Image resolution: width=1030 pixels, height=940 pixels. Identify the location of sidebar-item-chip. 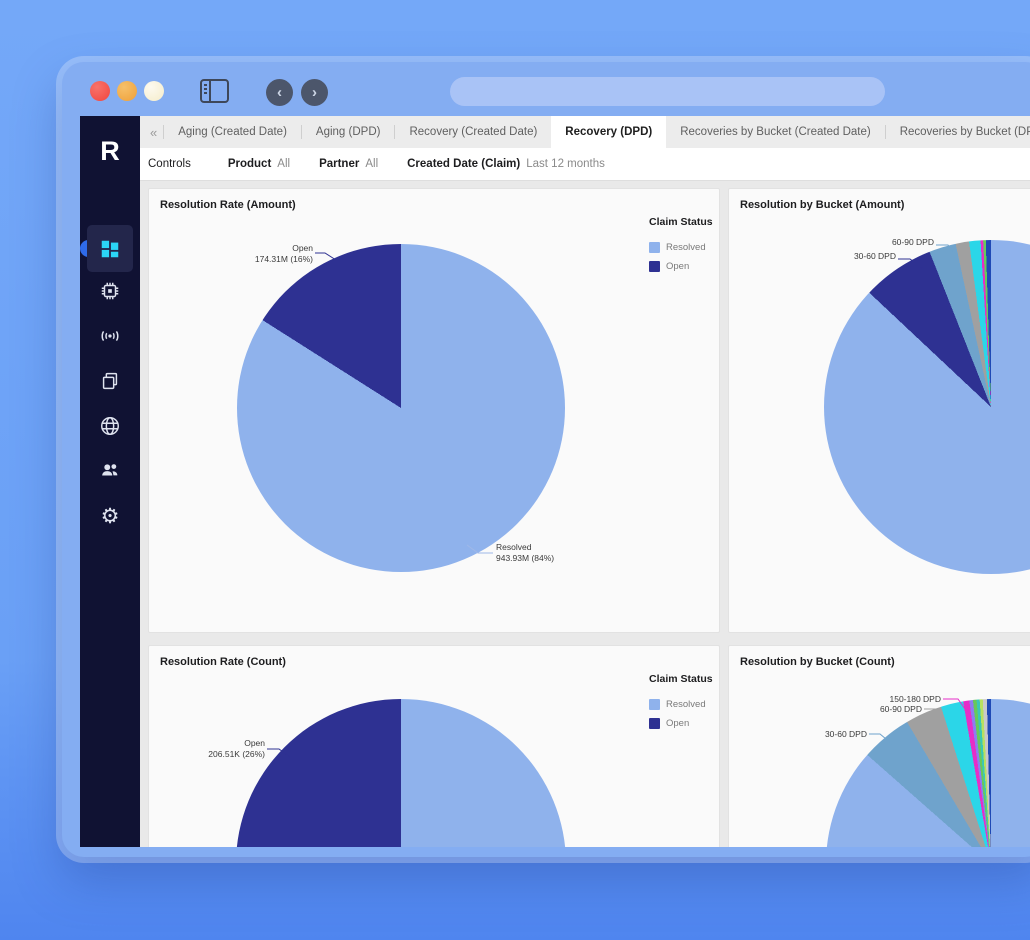
(110, 291).